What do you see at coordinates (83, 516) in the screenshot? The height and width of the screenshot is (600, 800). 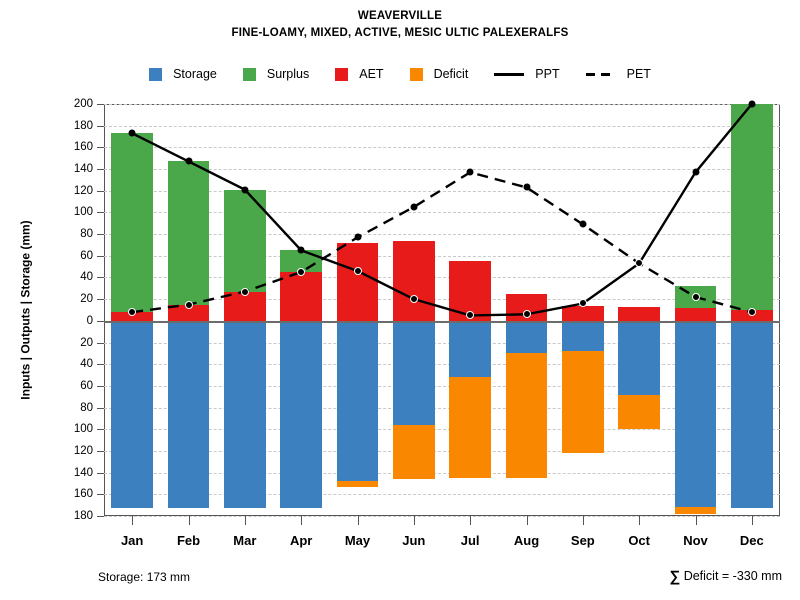 I see `y-axis-label: 180` at bounding box center [83, 516].